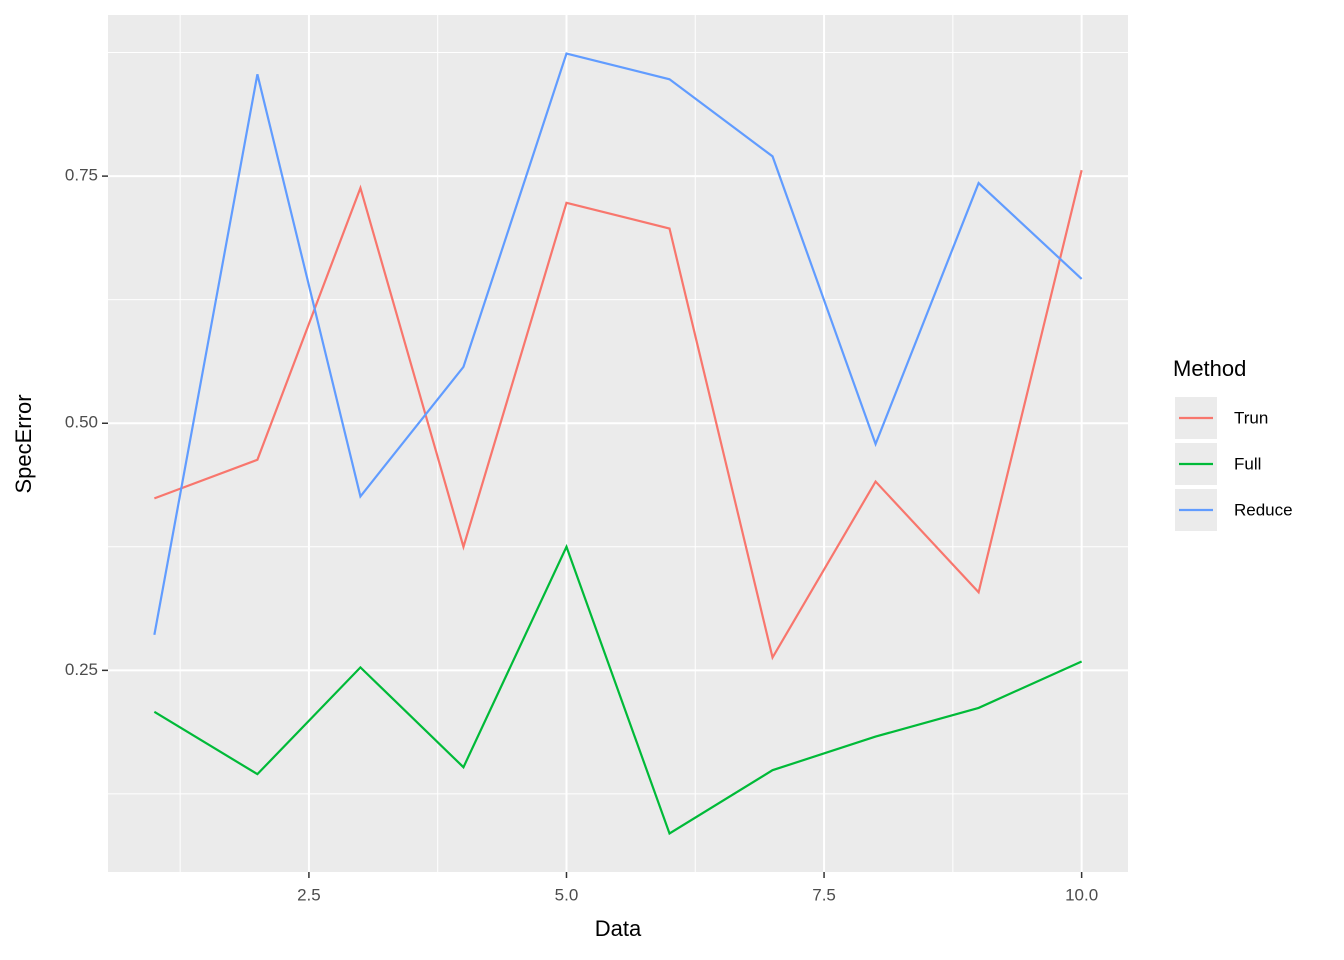 Image resolution: width=1344 pixels, height=960 pixels. I want to click on y-tick-label: 0.25, so click(81, 669).